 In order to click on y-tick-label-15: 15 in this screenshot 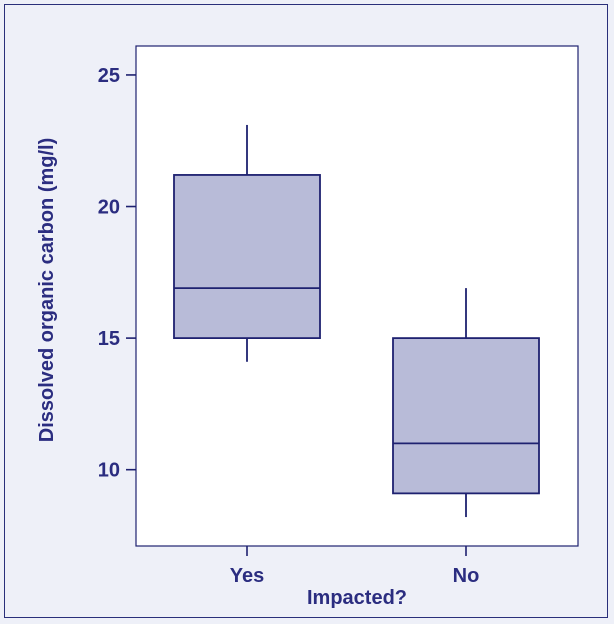, I will do `click(109, 339)`.